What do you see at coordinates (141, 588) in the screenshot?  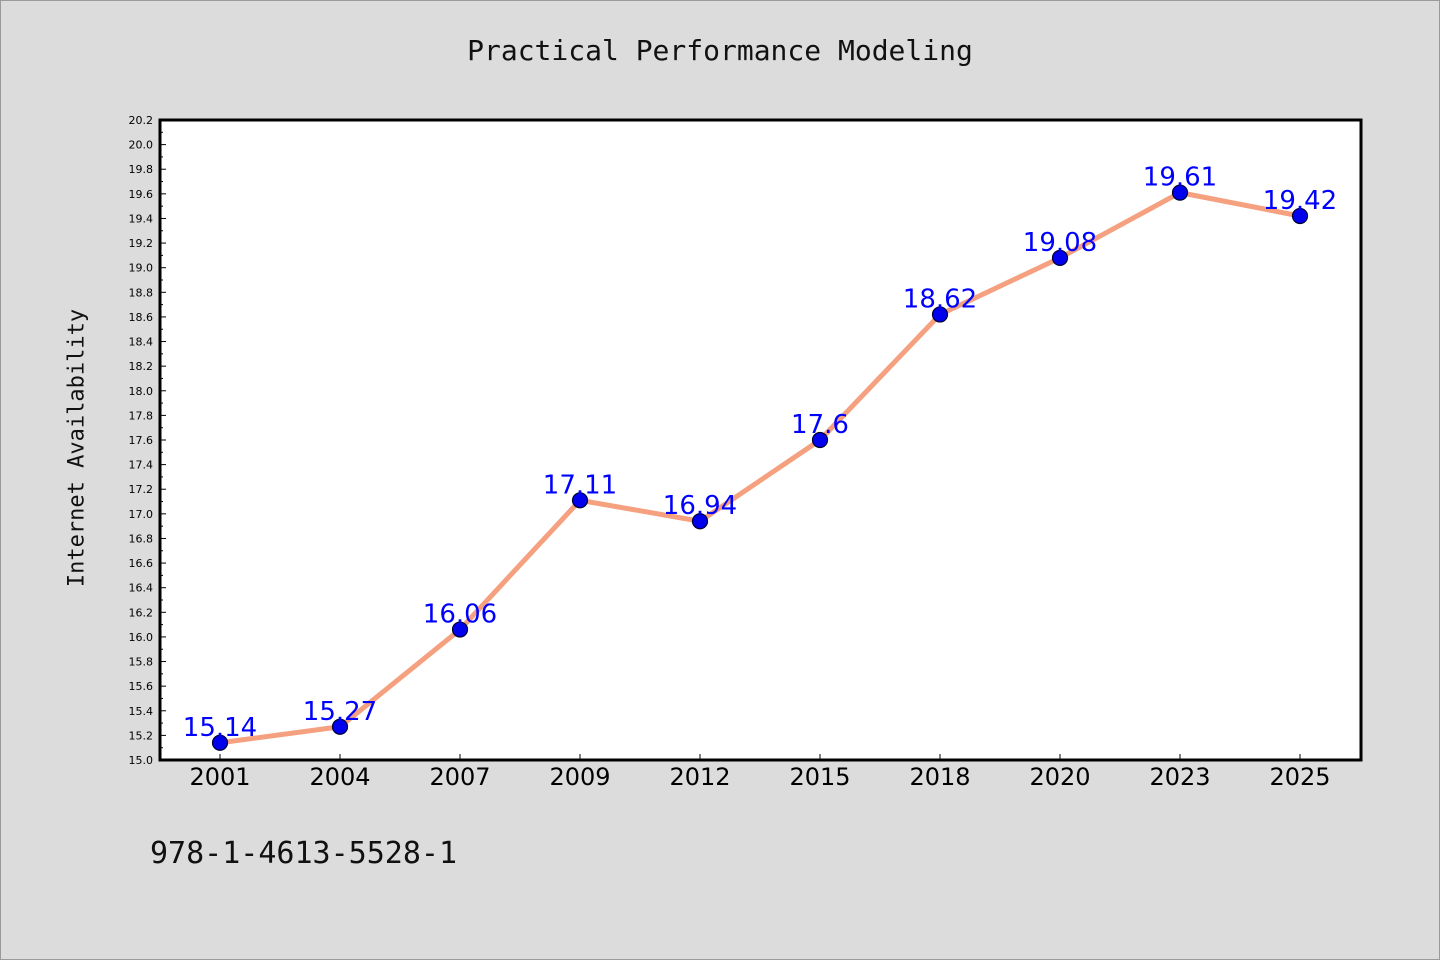 I see `y-tick-label: 16.4` at bounding box center [141, 588].